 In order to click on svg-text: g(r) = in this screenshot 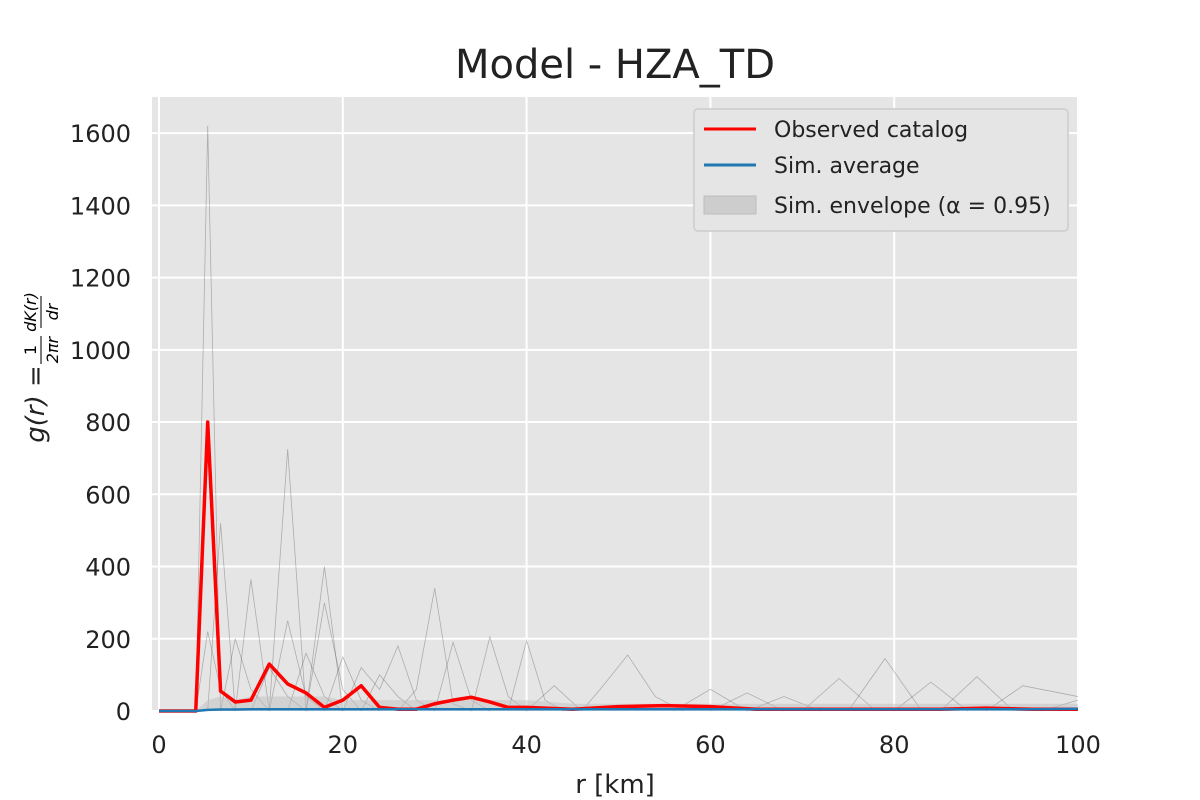, I will do `click(36, 404)`.